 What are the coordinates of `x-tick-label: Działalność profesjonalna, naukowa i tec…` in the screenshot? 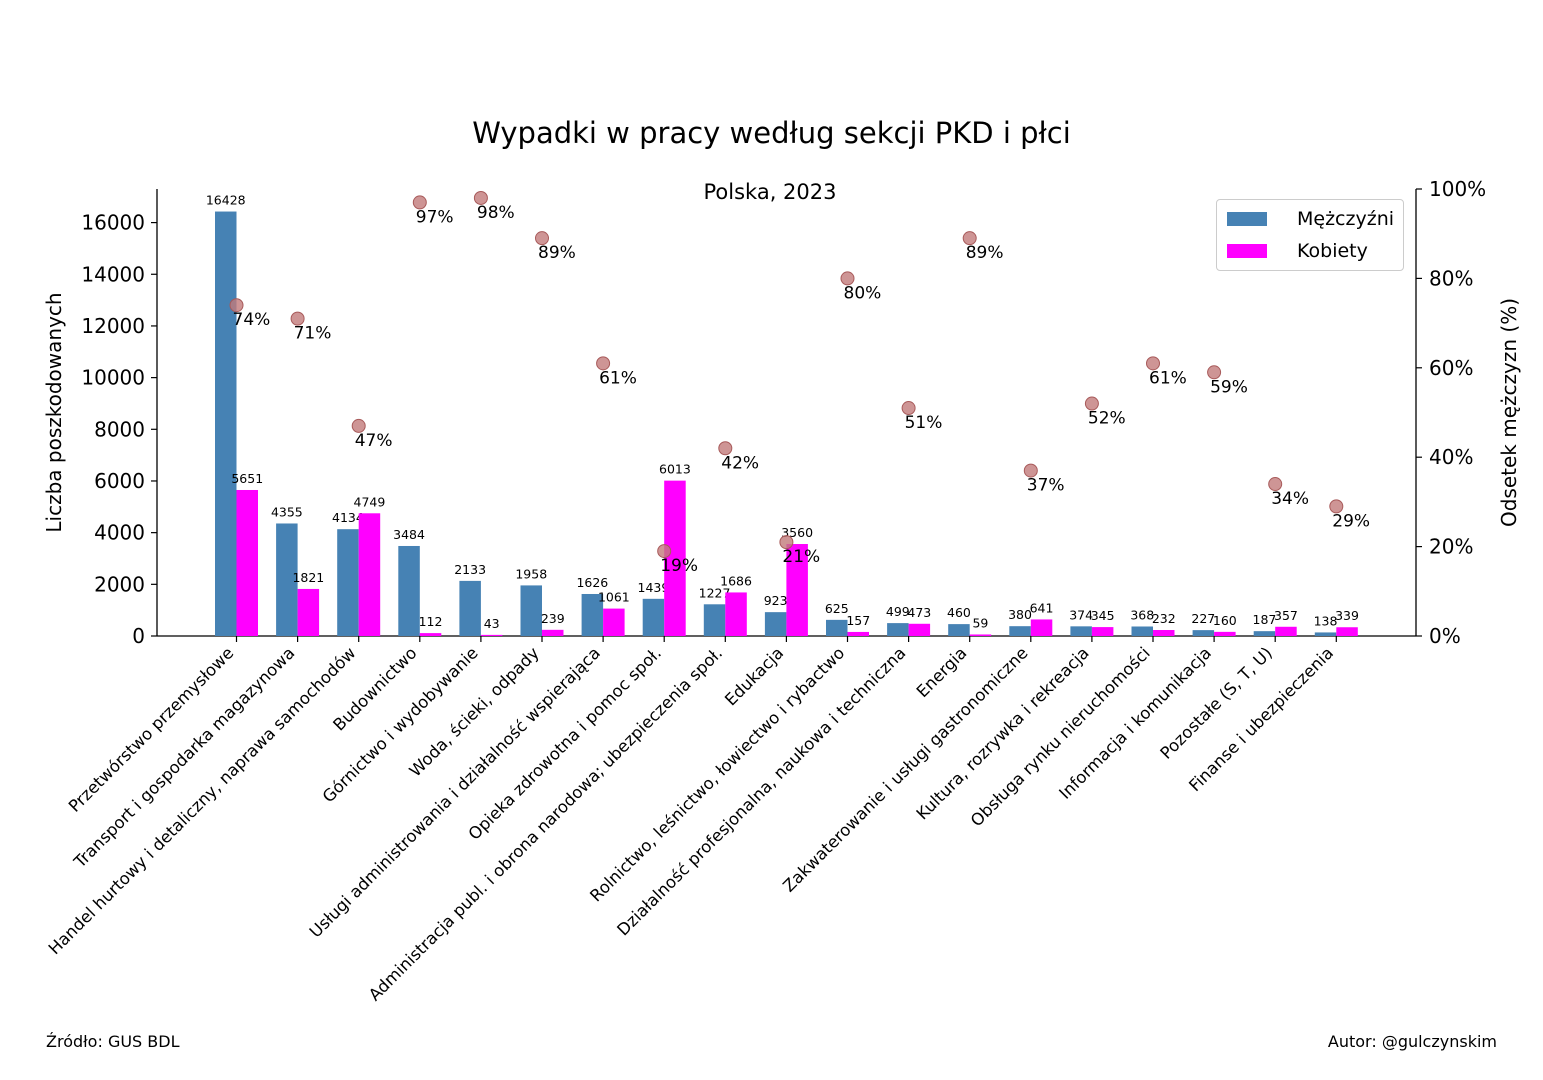 It's located at (761, 791).